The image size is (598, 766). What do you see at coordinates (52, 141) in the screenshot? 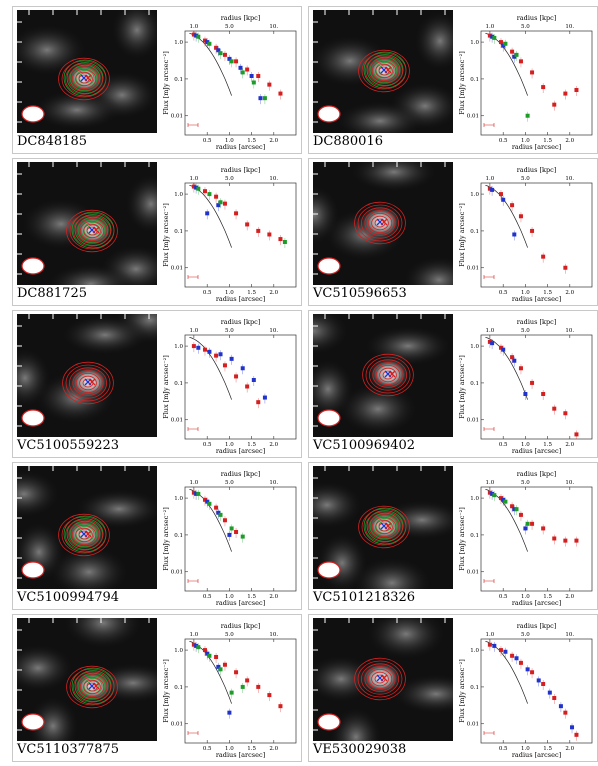
I see `source-name: DC848185` at bounding box center [52, 141].